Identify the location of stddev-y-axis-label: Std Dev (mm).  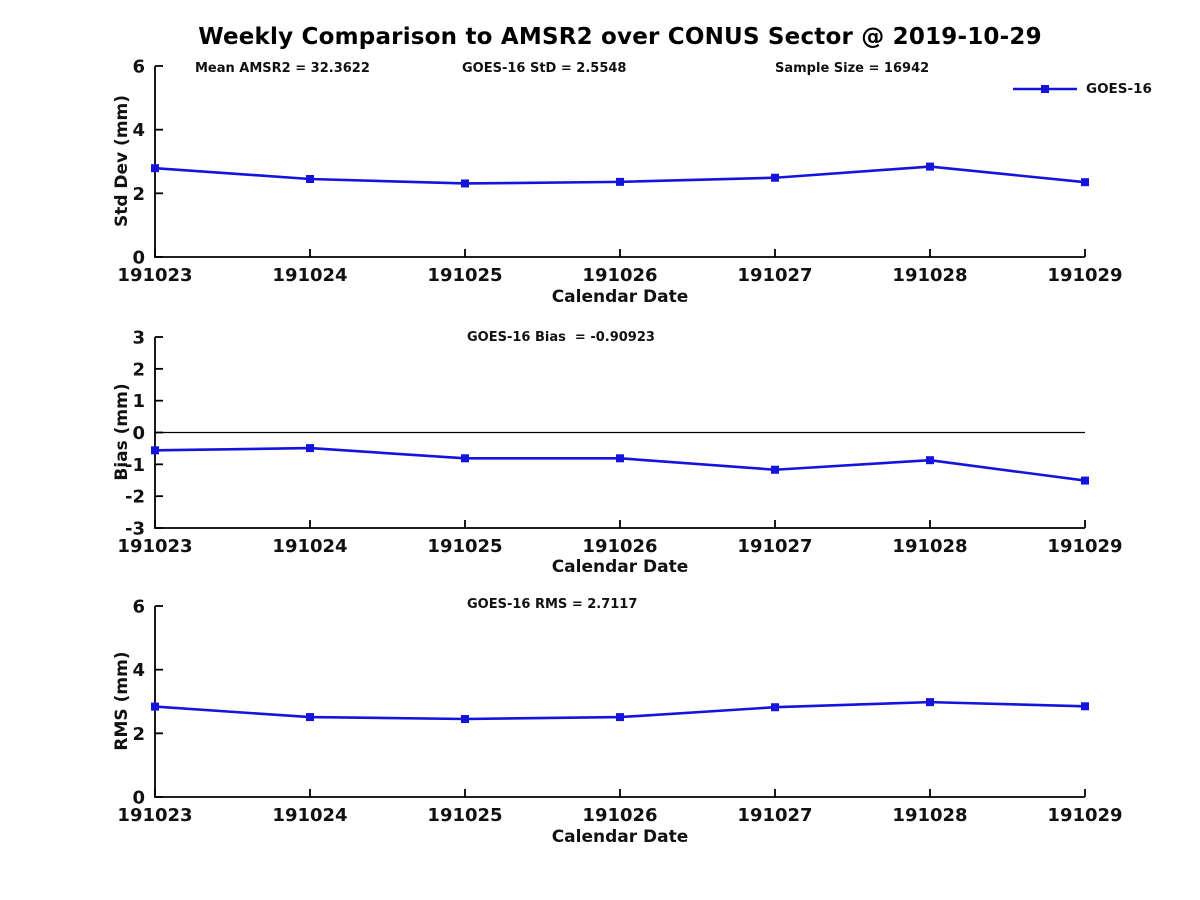
(122, 161).